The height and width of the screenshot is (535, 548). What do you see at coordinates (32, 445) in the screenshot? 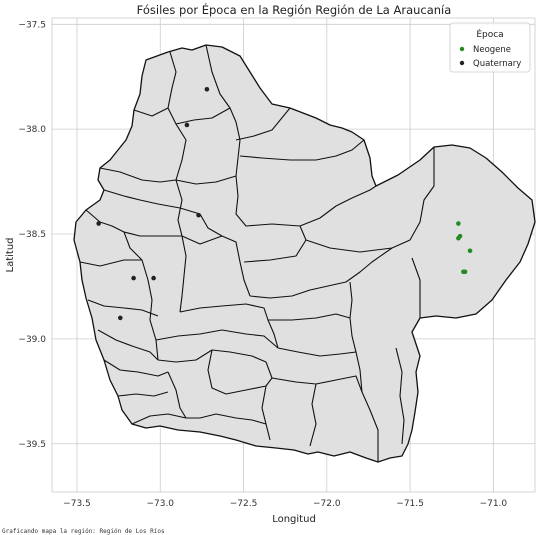
I see `y-tick-label: −39.5` at bounding box center [32, 445].